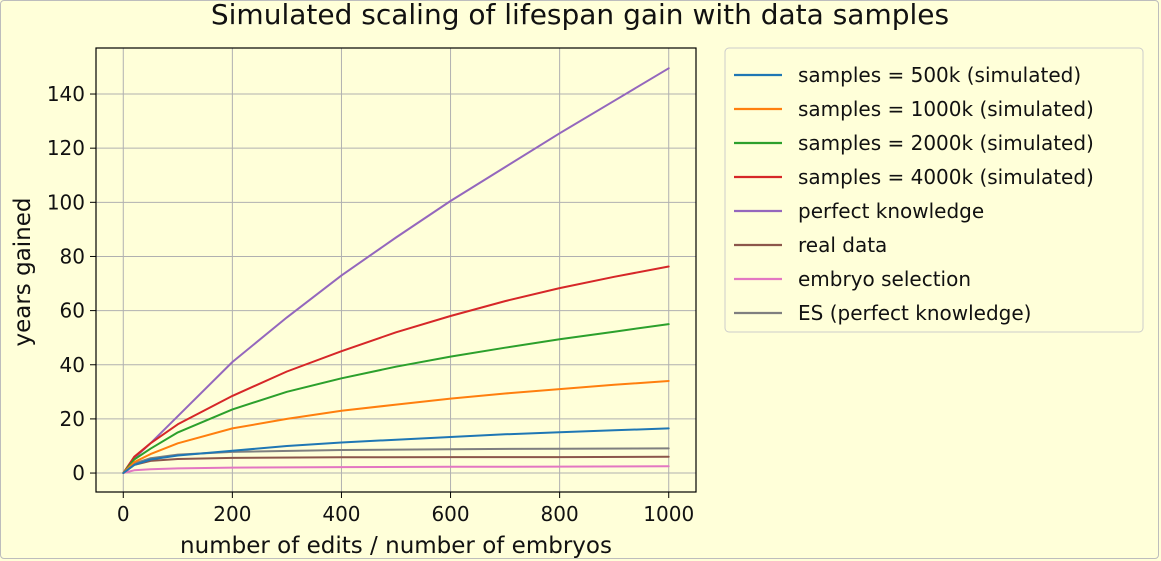 The image size is (1161, 561). I want to click on y-tick-label: 140, so click(66, 94).